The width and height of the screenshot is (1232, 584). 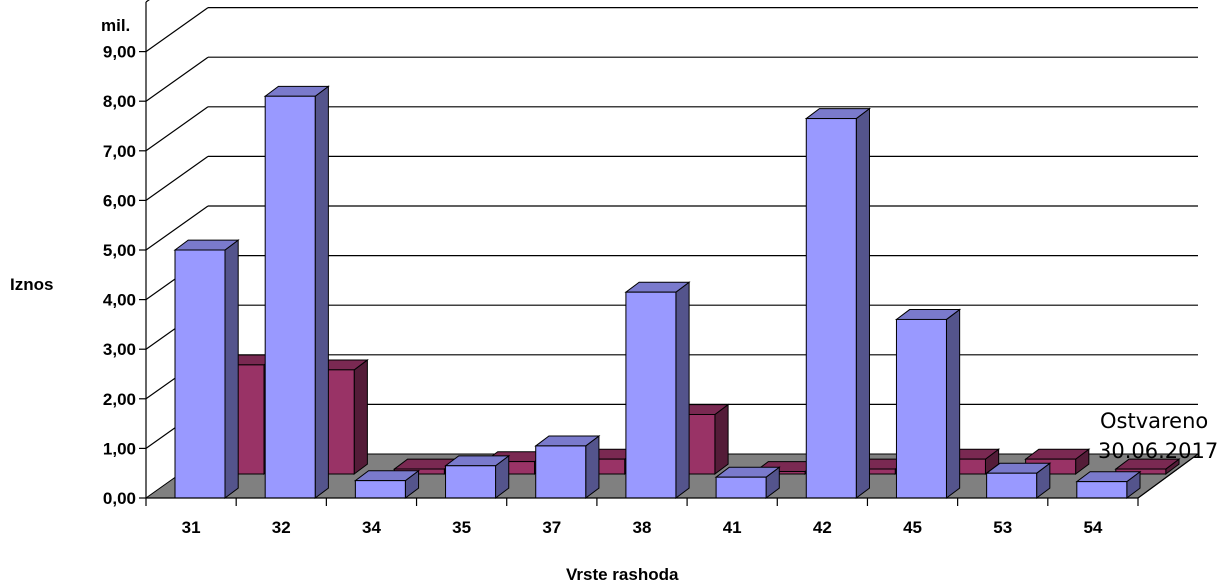 What do you see at coordinates (1158, 451) in the screenshot?
I see `legend-label-line-2: 30.06.2017` at bounding box center [1158, 451].